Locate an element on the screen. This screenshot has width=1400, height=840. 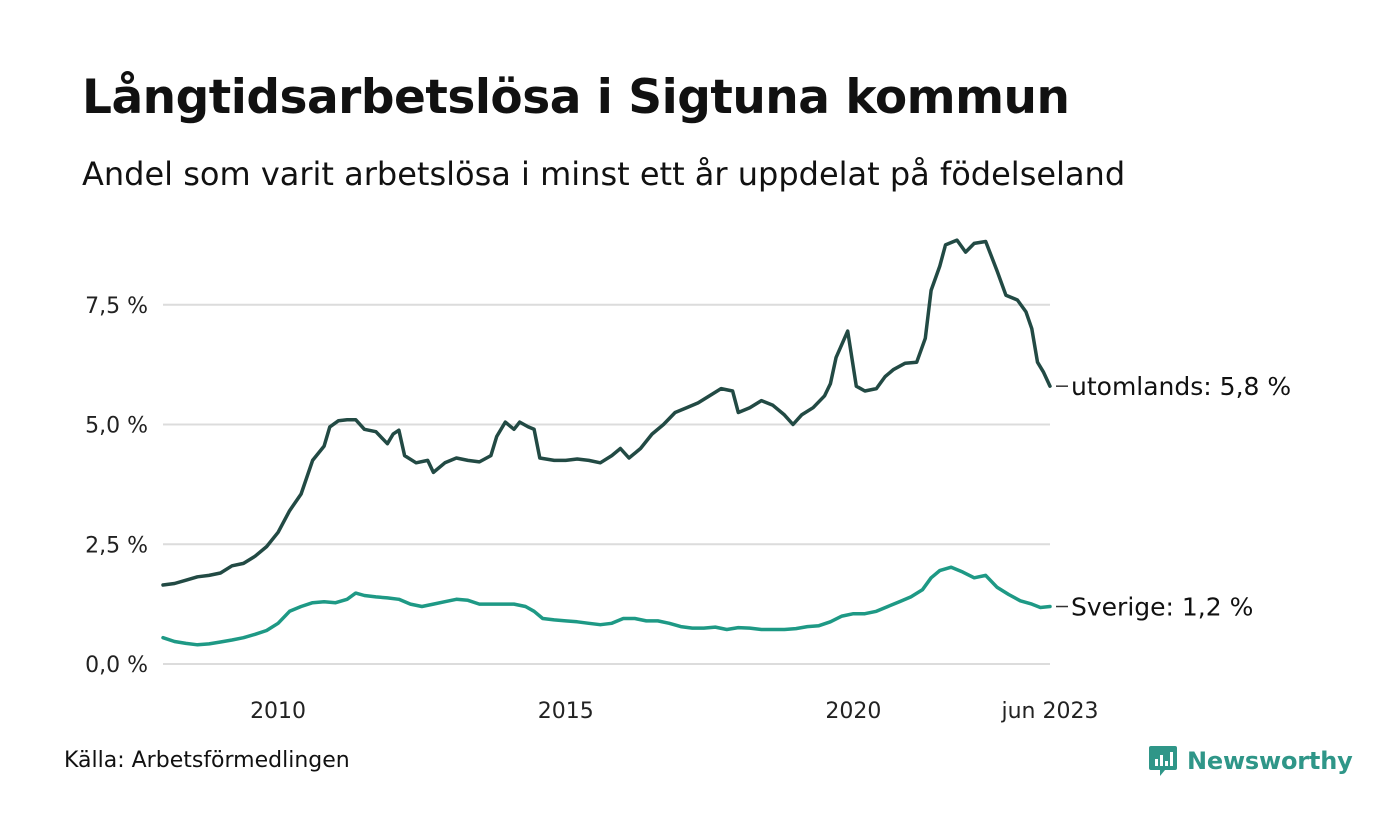
series-end-label: utomlands: 5,8 % is located at coordinates (1181, 386).